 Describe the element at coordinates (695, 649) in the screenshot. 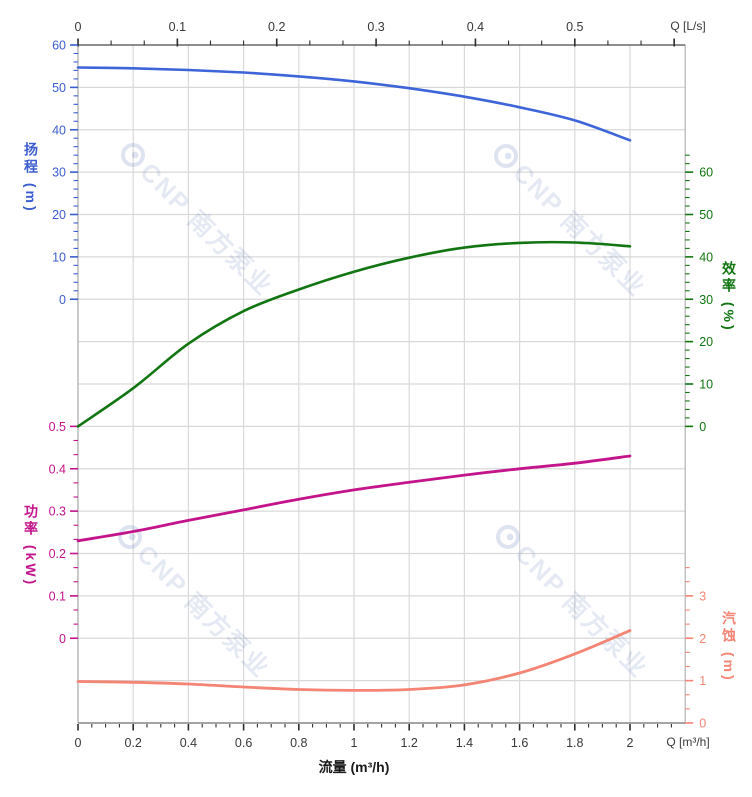

I see `npsh-axis: 3 2 1 0` at that location.